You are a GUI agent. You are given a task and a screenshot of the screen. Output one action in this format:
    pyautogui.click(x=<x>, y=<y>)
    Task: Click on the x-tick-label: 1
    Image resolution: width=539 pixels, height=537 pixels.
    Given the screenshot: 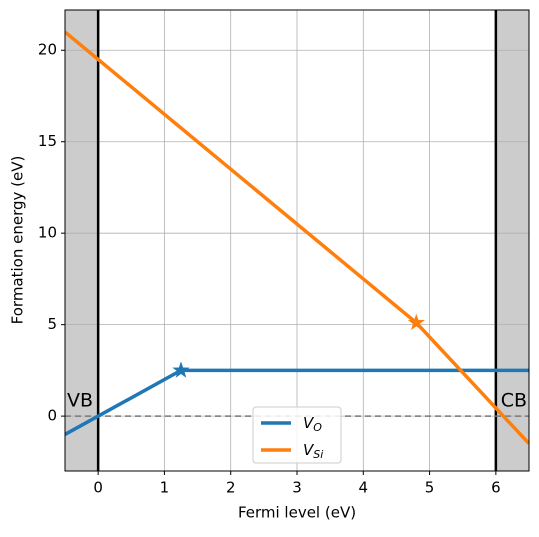 What is the action you would take?
    pyautogui.click(x=165, y=488)
    